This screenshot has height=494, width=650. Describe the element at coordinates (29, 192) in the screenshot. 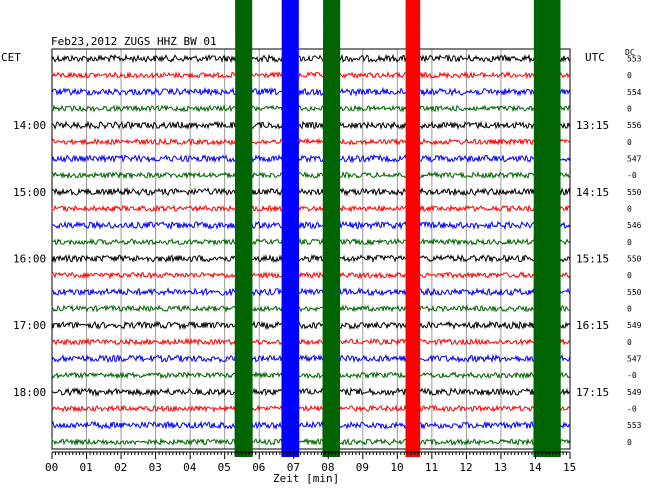

I see `left-time-label: 15:00` at that location.